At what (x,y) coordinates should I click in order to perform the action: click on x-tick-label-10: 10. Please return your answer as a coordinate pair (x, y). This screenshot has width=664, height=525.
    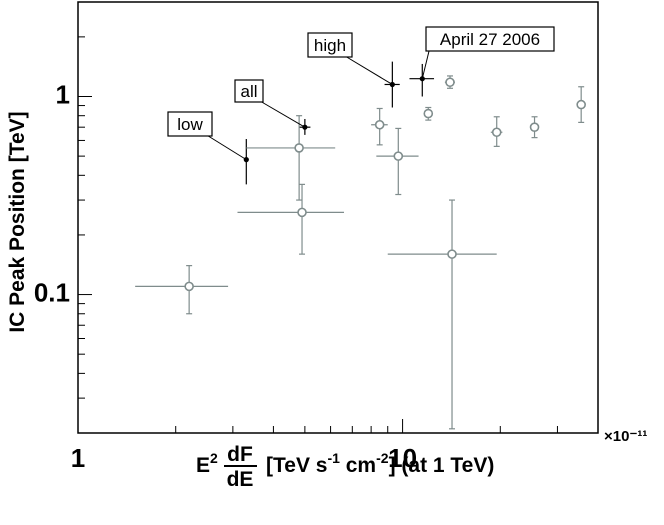
    Looking at the image, I should click on (402, 458).